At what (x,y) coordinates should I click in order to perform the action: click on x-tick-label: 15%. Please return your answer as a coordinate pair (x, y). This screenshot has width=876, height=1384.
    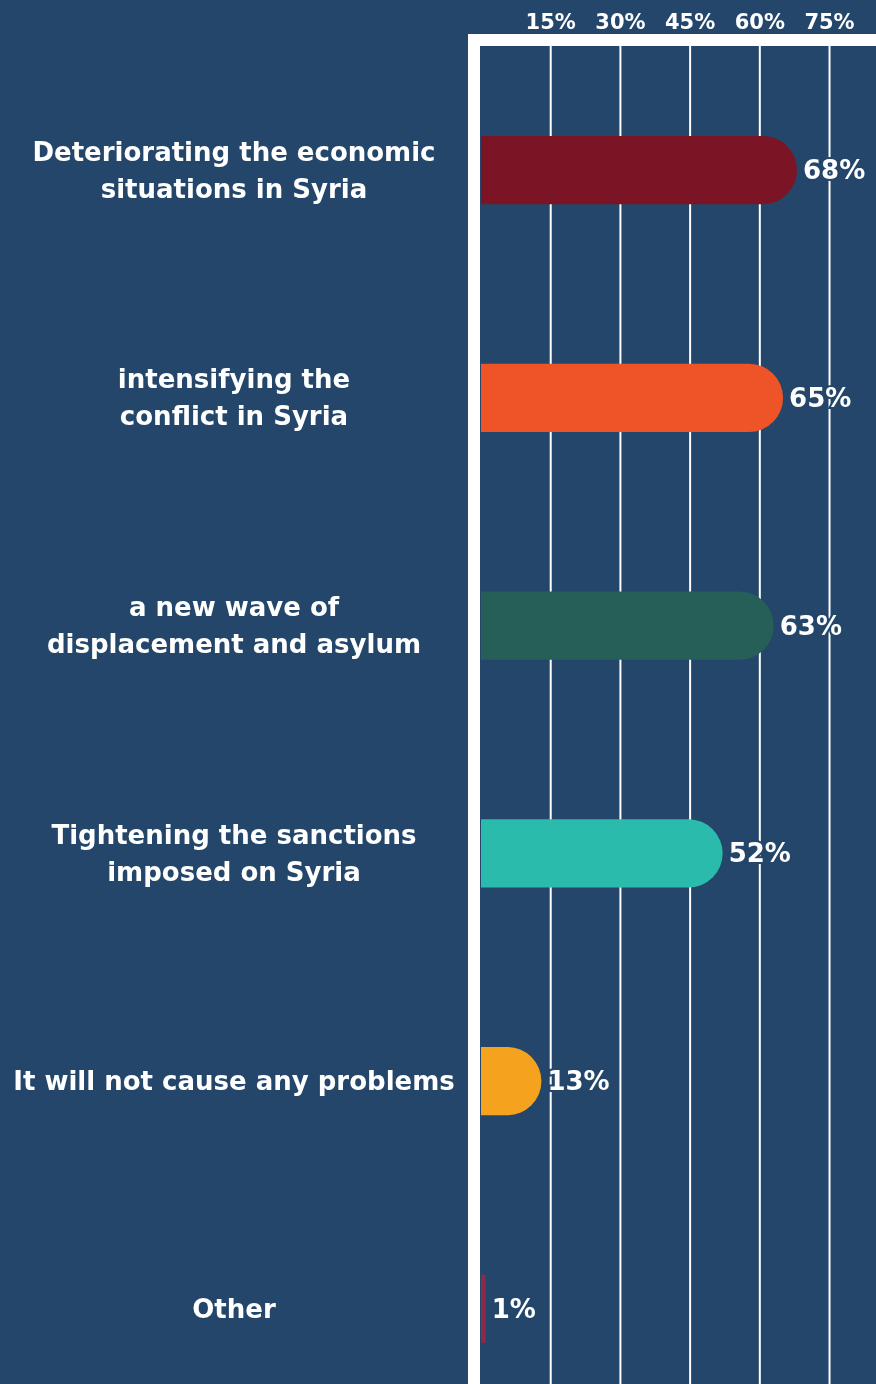
    Looking at the image, I should click on (550, 22).